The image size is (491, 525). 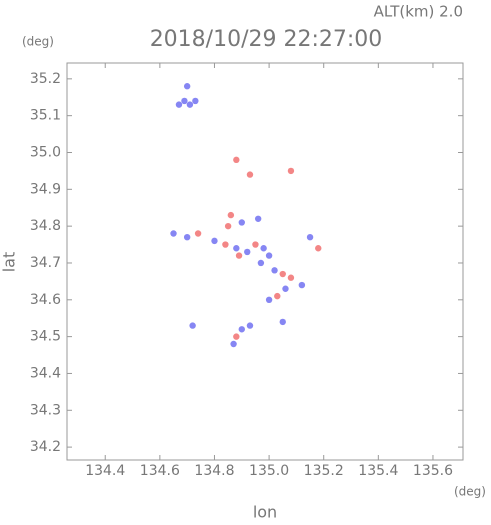 What do you see at coordinates (269, 471) in the screenshot?
I see `x-tick-label: 135.0` at bounding box center [269, 471].